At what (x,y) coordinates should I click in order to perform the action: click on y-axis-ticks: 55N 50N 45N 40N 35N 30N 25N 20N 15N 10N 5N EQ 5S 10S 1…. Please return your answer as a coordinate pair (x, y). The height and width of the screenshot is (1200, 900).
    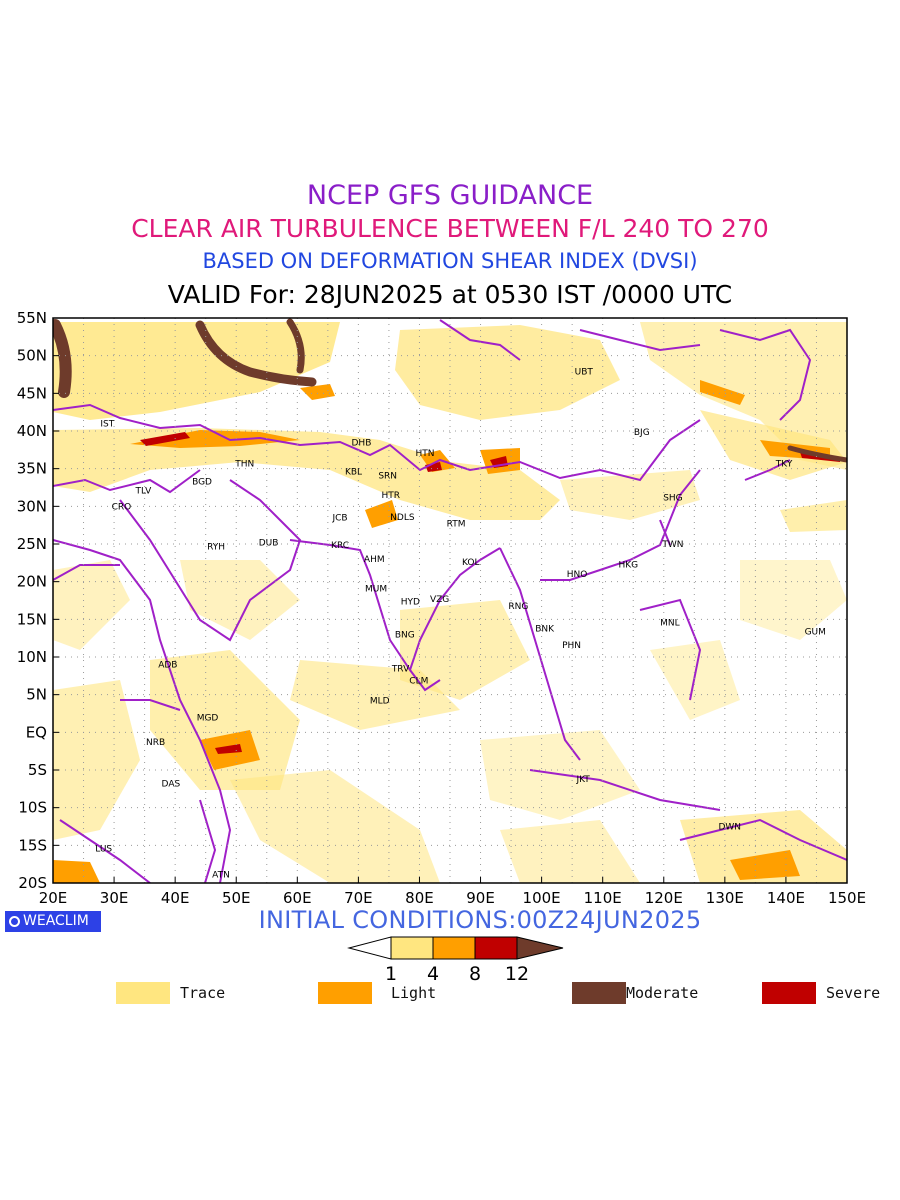
    Looking at the image, I should click on (38, 600).